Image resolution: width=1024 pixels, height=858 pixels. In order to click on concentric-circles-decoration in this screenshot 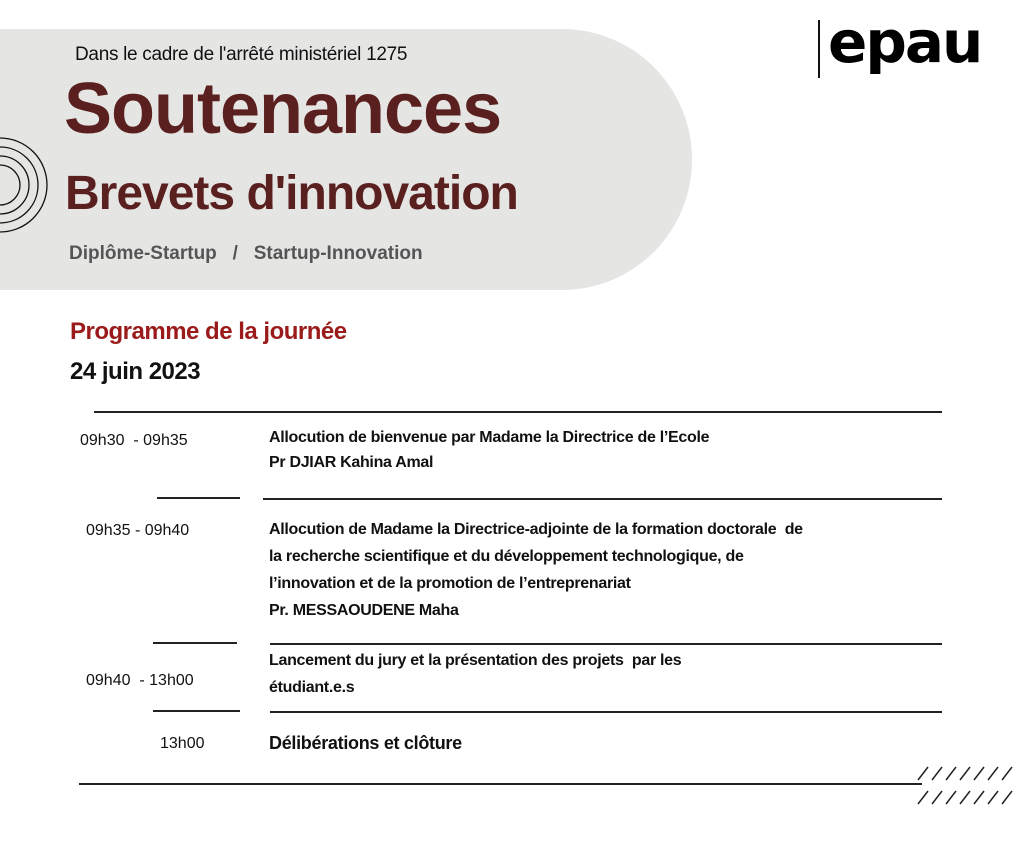, I will do `click(24, 185)`.